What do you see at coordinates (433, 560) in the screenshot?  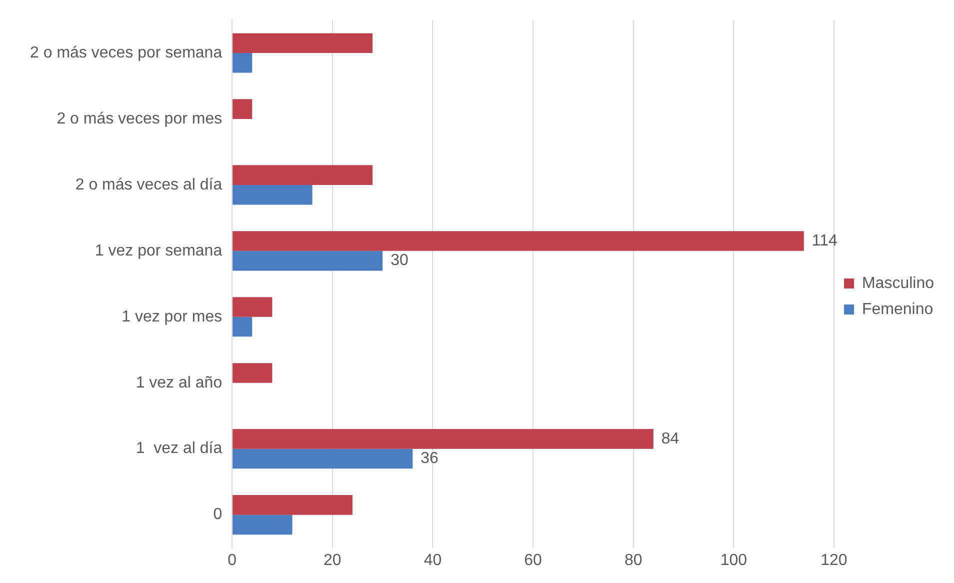 I see `x-tick-label: 40` at bounding box center [433, 560].